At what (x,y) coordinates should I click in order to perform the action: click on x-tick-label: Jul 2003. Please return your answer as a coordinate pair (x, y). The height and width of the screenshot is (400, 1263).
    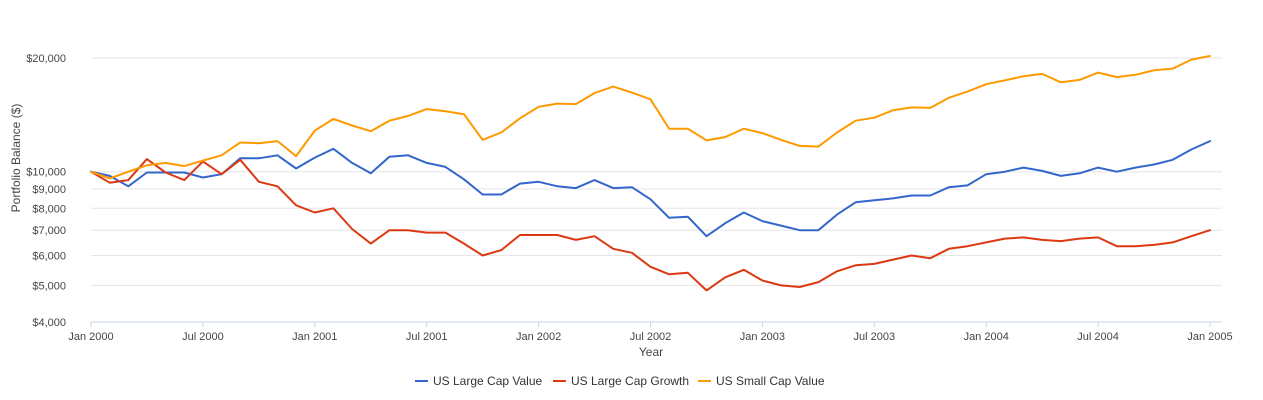
    Looking at the image, I should click on (875, 337).